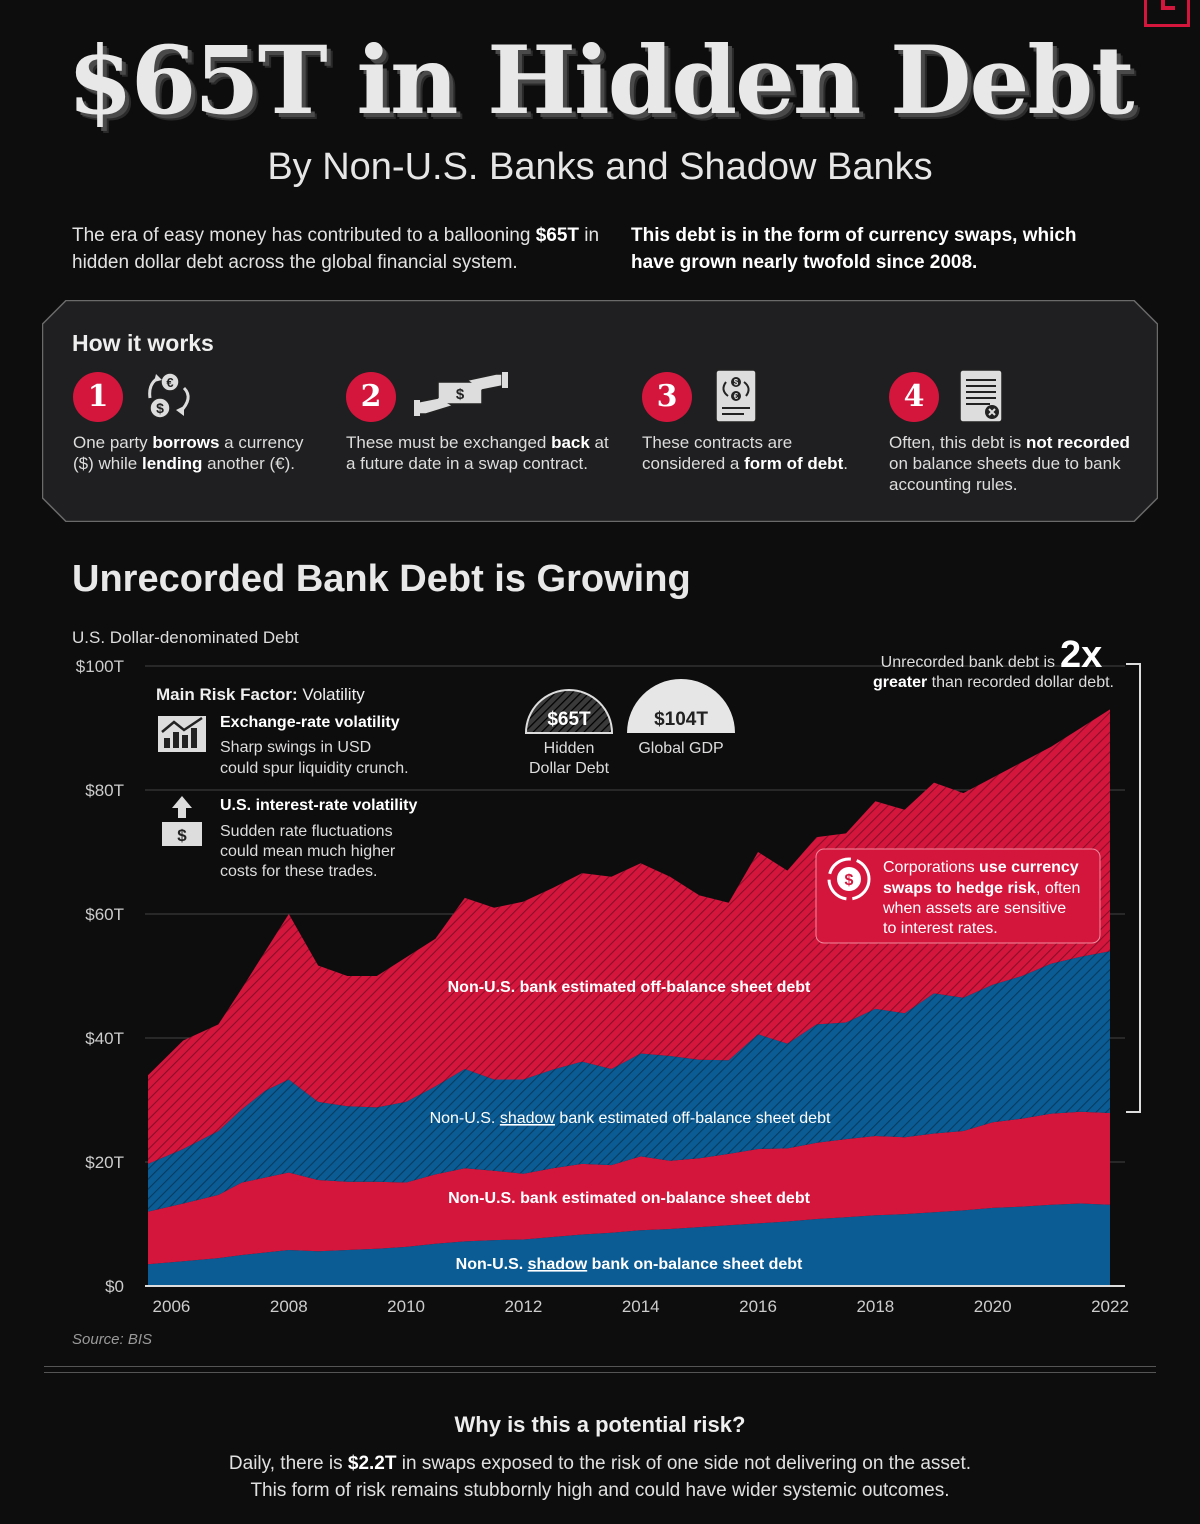 The image size is (1200, 1524). Describe the element at coordinates (993, 682) in the screenshot. I see `twox-line-2: greater than recorded dollar debt.` at that location.